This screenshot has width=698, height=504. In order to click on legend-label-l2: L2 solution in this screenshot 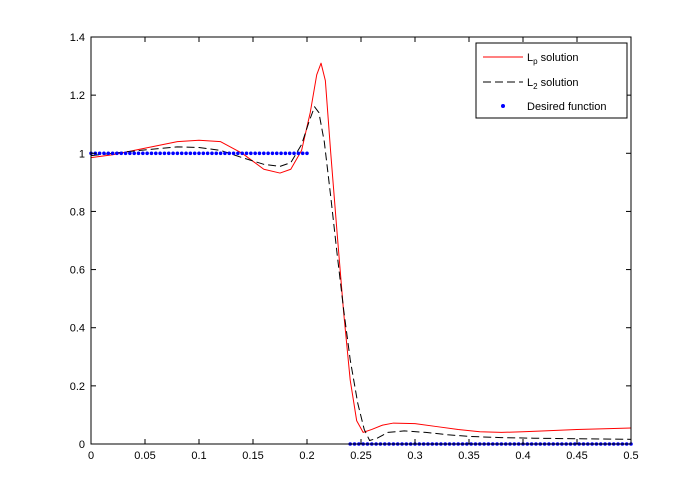, I will do `click(553, 84)`.